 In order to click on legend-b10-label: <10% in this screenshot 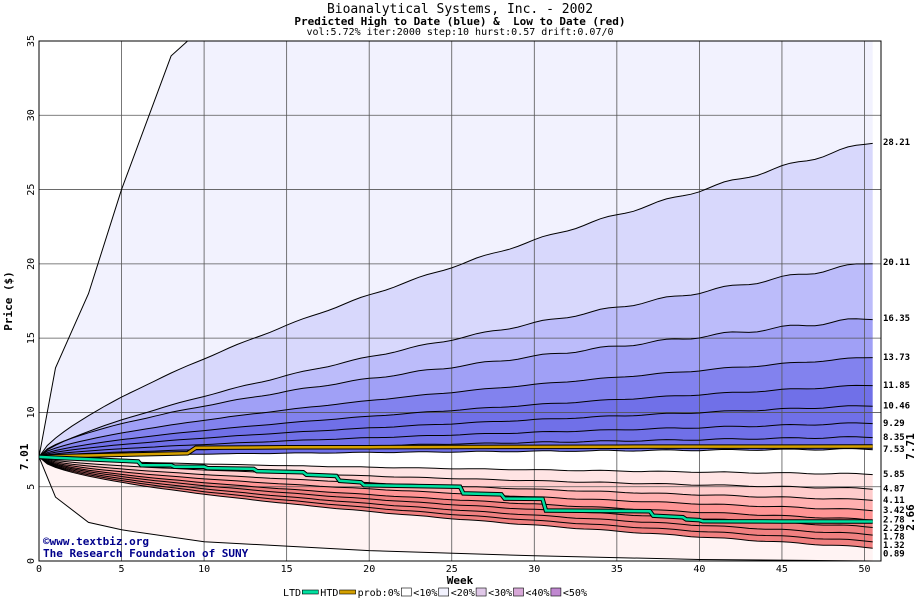, I will do `click(425, 593)`.